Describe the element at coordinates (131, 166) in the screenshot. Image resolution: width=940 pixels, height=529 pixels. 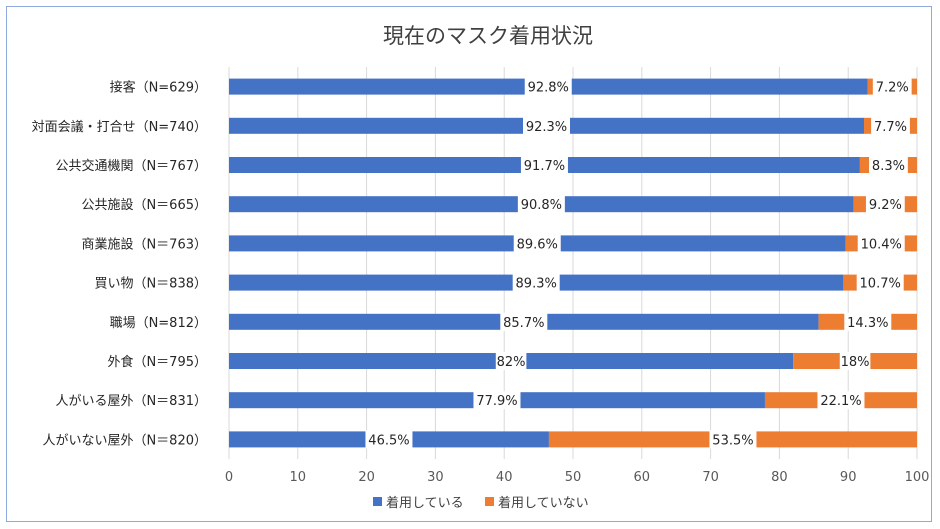
I see `category-label: 公共交通機関（N＝767）` at that location.